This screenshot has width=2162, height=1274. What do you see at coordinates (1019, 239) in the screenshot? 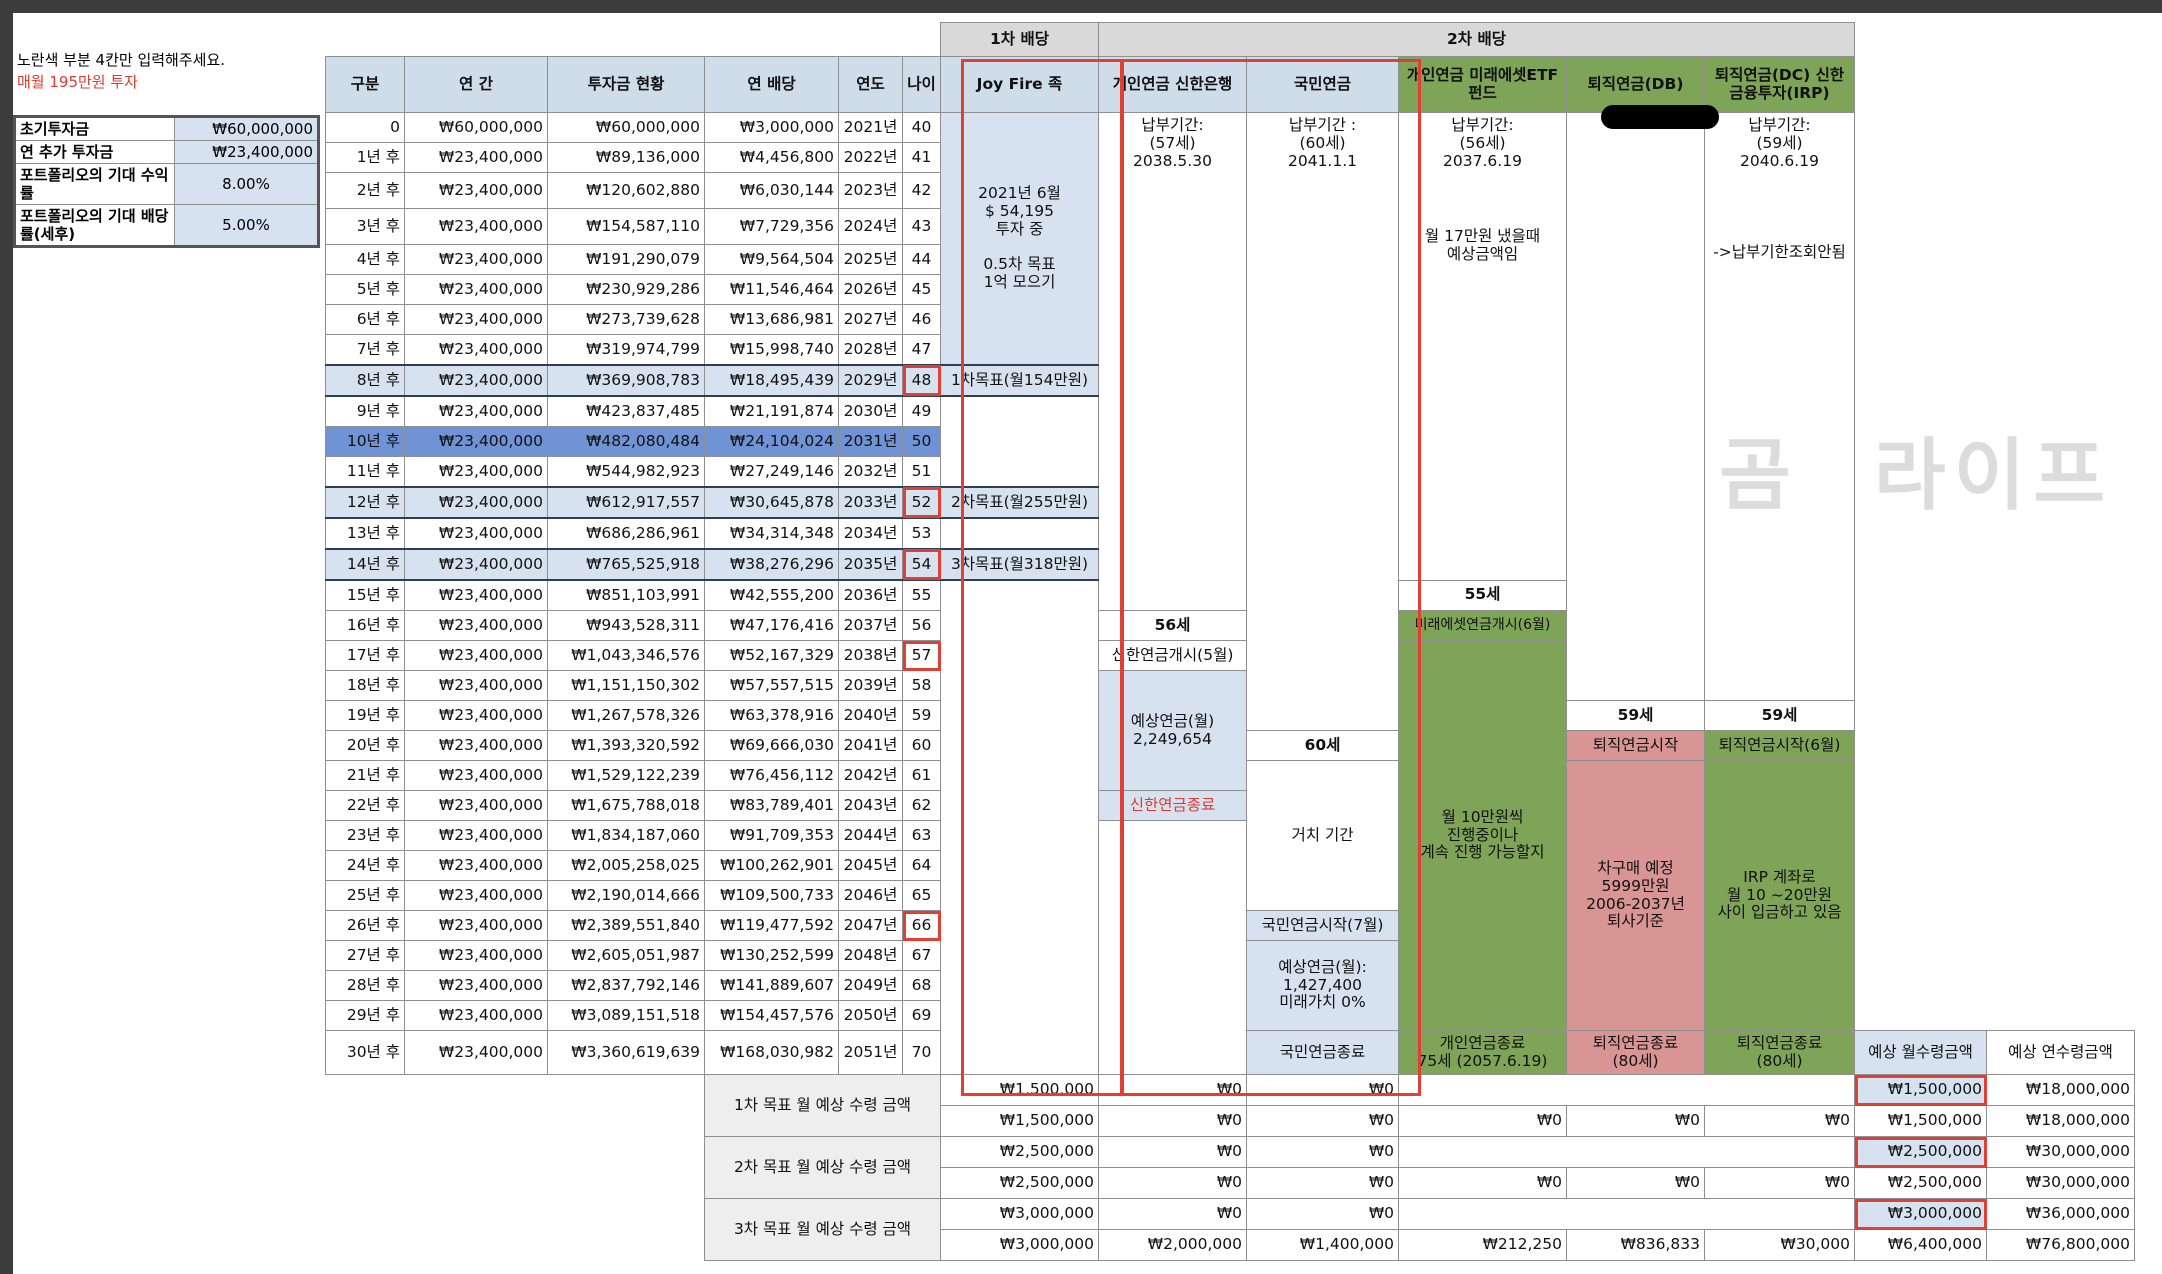
I see `joy-note: 2021년 6월 $ 54,195 투자 중 0.5차 목표 1억 모으기` at bounding box center [1019, 239].